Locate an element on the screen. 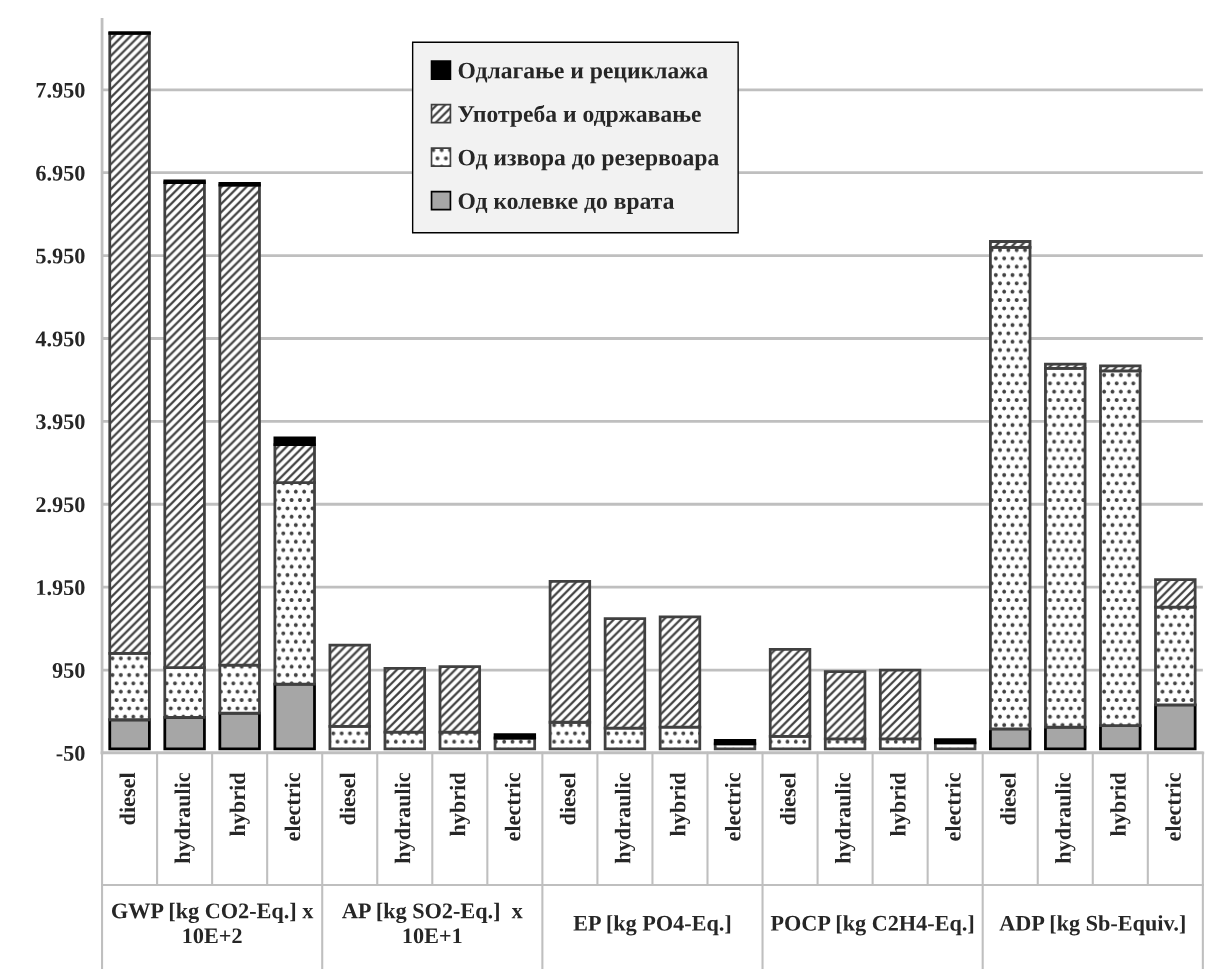 The image size is (1215, 969). text: AP [kg SO2-Eq.] x 10E+1 is located at coordinates (432, 923).